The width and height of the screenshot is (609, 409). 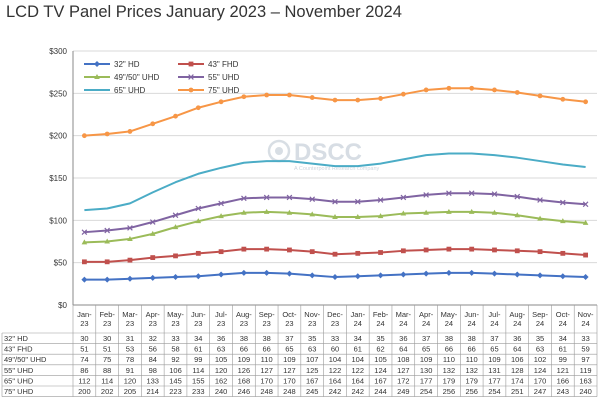 What do you see at coordinates (403, 359) in the screenshot?
I see `table-cell: 108` at bounding box center [403, 359].